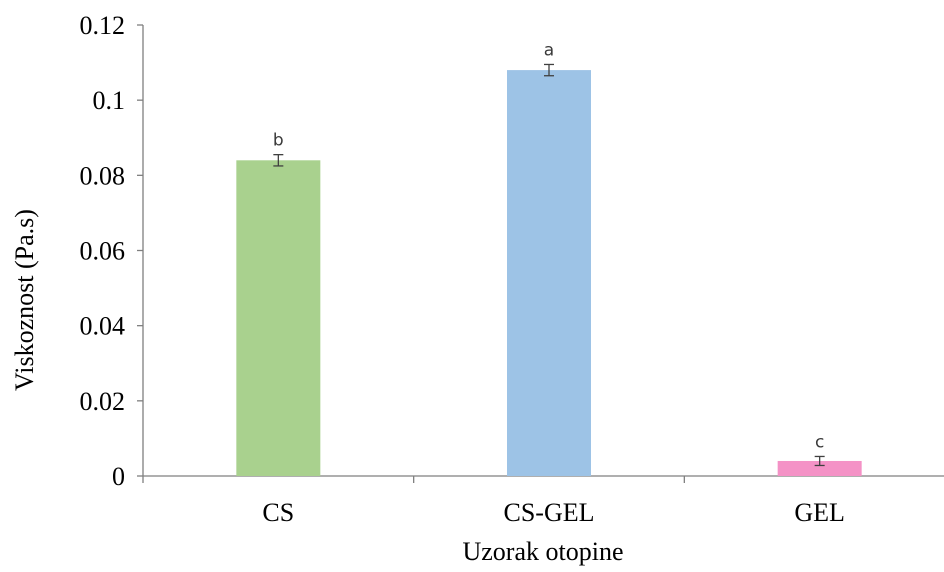 The width and height of the screenshot is (944, 572). What do you see at coordinates (819, 512) in the screenshot?
I see `x-tick-label: GEL` at bounding box center [819, 512].